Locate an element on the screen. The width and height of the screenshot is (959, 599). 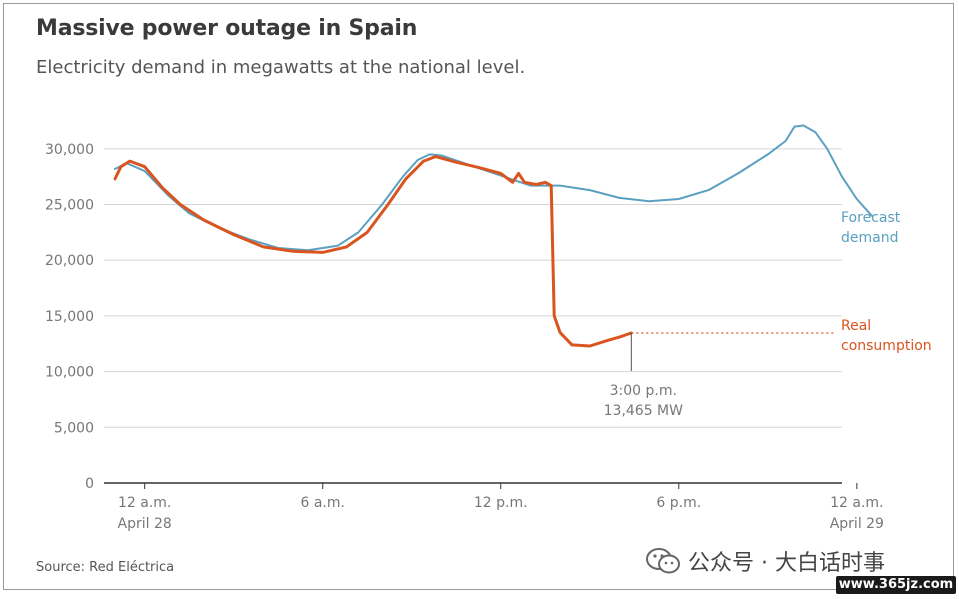
real-consumption-label: consumption is located at coordinates (886, 346).